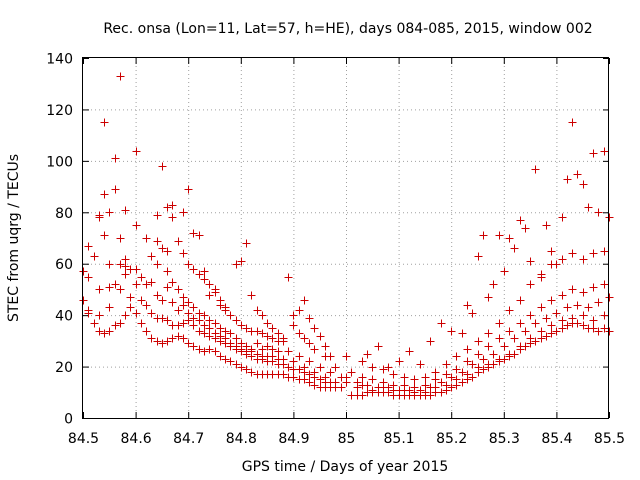 The width and height of the screenshot is (640, 480). I want to click on x-tick-label: 85.2, so click(451, 439).